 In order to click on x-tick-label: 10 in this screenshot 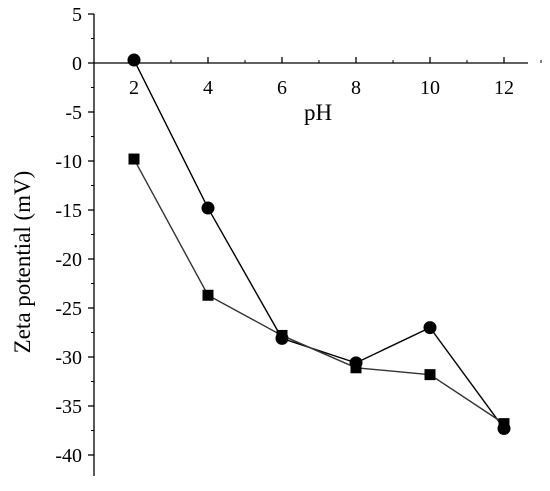, I will do `click(430, 88)`.